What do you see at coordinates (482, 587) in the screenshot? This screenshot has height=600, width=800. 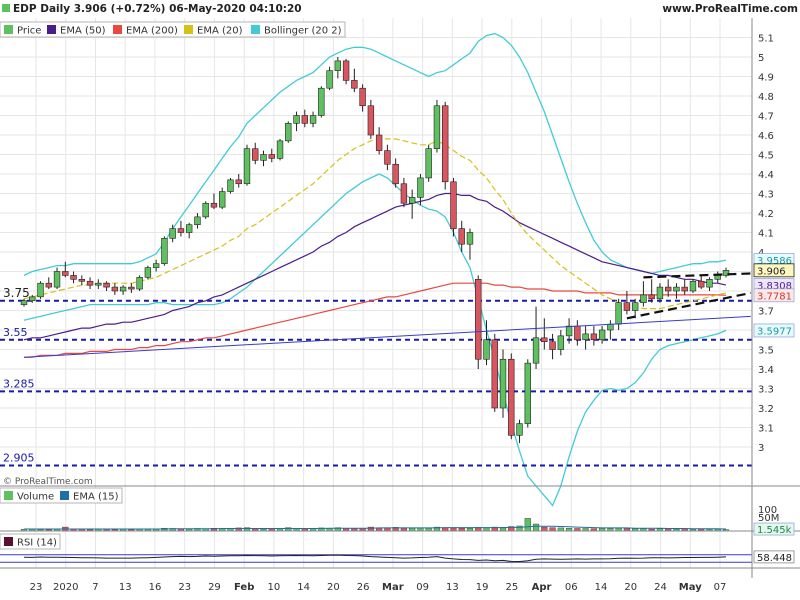 I see `x-tick-label: 19` at bounding box center [482, 587].